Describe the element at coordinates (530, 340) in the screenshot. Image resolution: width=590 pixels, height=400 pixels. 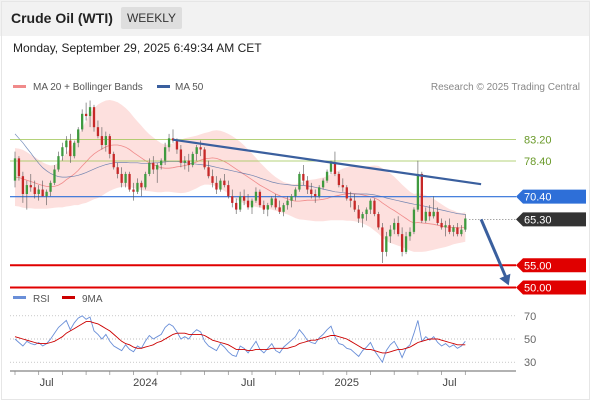
I see `rsi-tick-50: 50` at that location.